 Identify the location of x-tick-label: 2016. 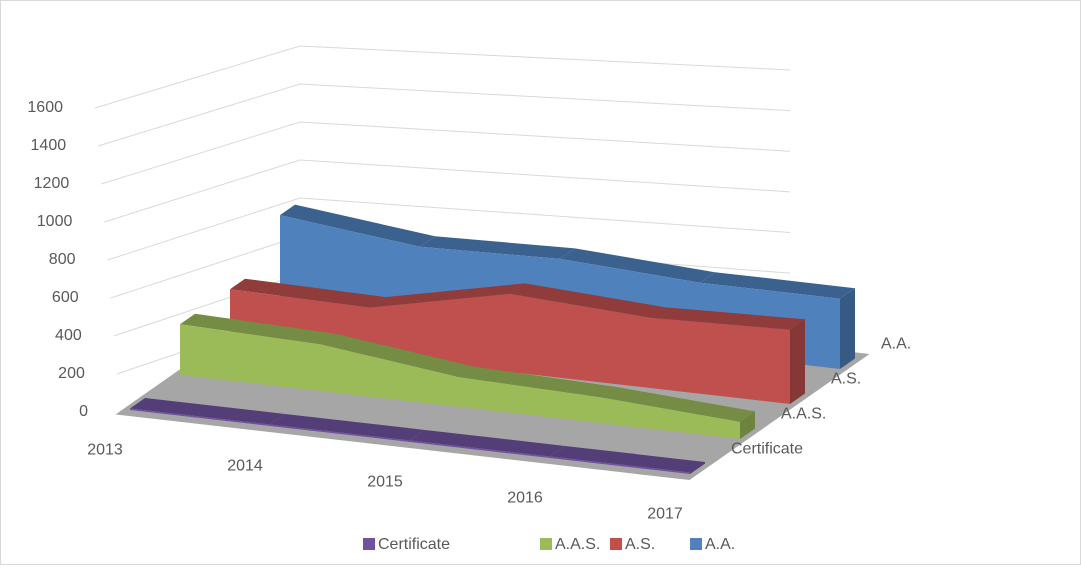
(525, 498).